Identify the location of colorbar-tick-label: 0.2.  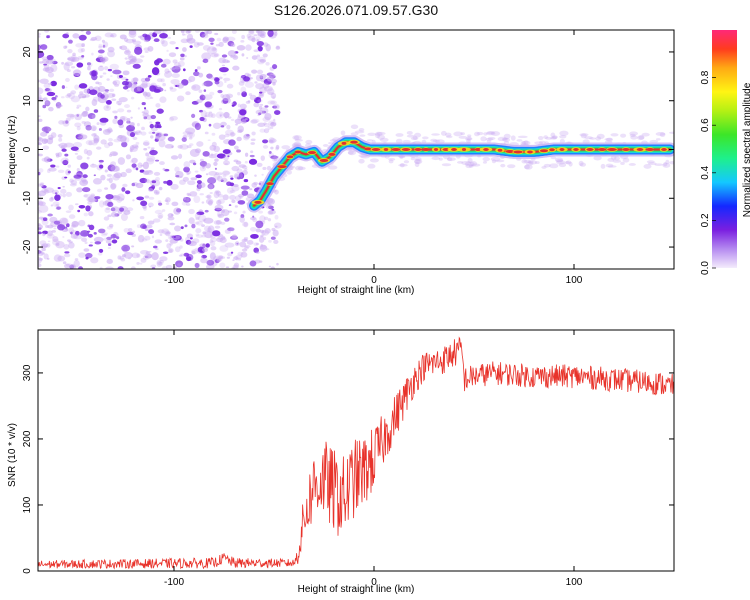
(705, 220).